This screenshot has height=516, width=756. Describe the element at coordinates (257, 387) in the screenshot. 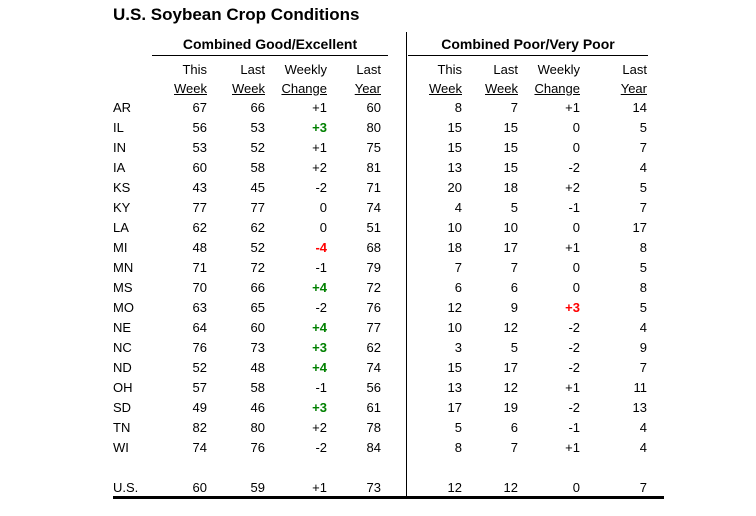

I see `ge-last-week-value: 58` at that location.